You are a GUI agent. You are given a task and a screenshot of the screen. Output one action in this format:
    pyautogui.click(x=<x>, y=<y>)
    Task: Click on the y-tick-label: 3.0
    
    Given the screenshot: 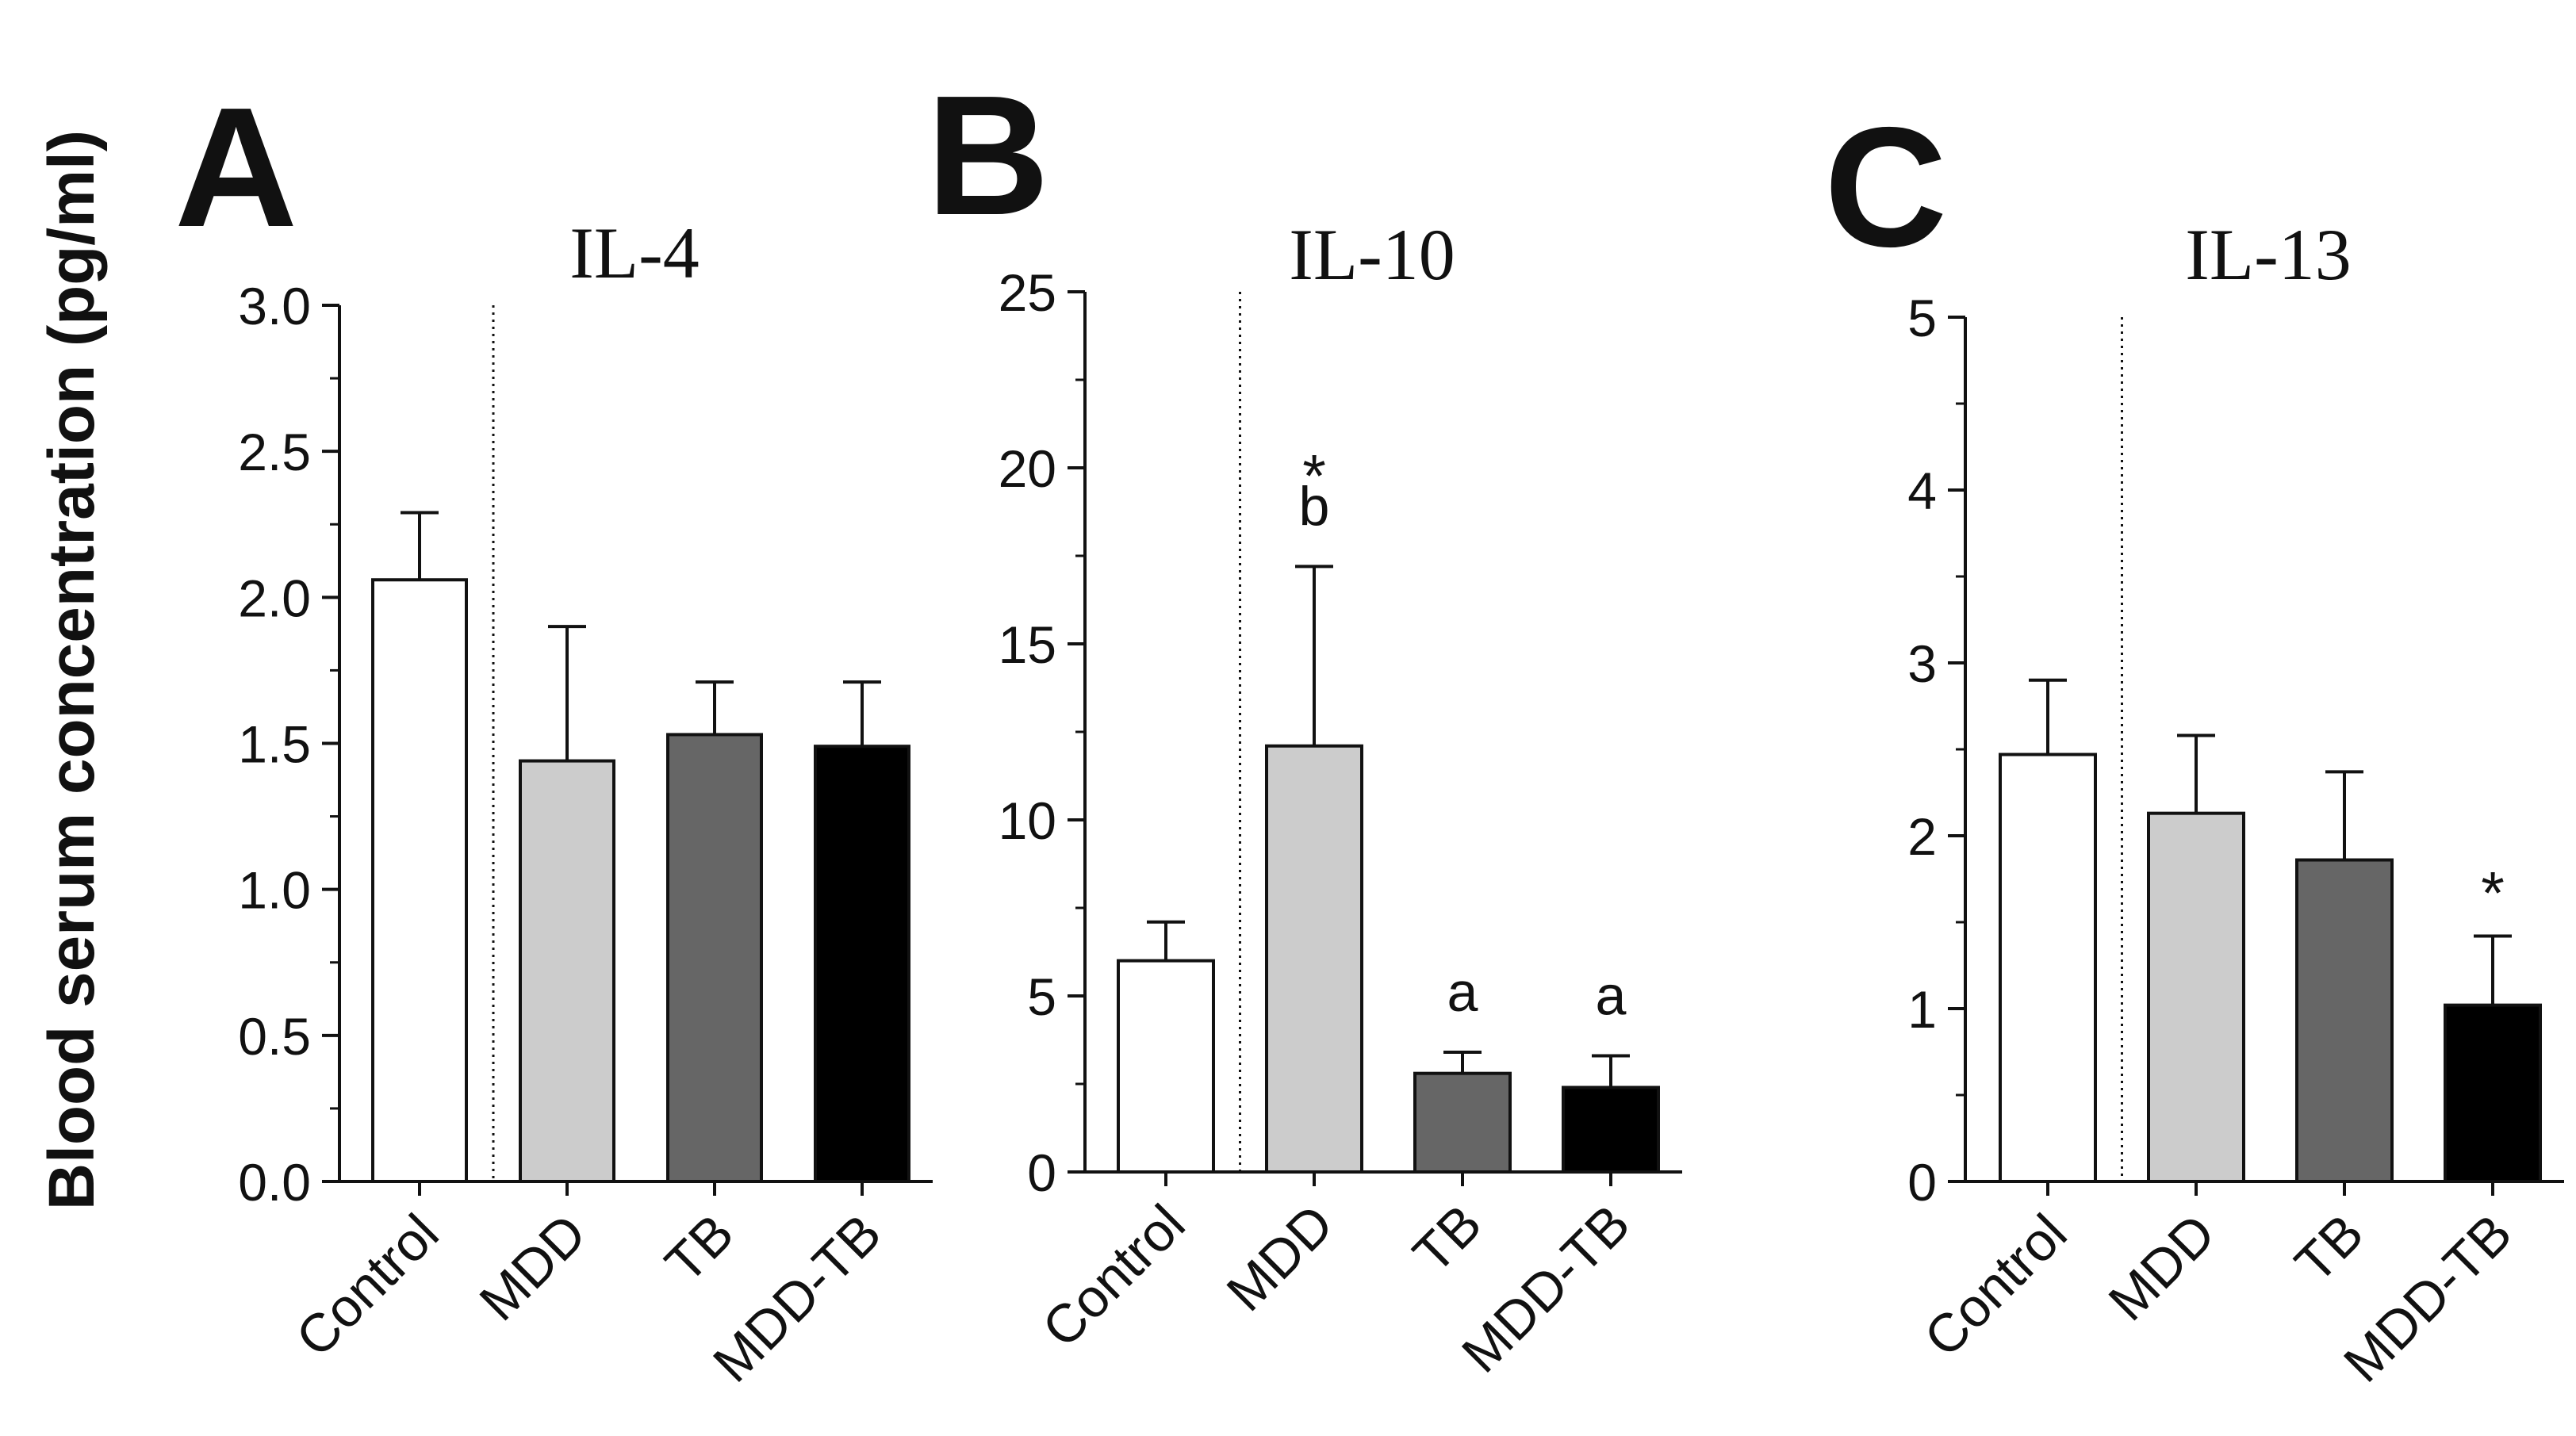 What is the action you would take?
    pyautogui.click(x=274, y=306)
    